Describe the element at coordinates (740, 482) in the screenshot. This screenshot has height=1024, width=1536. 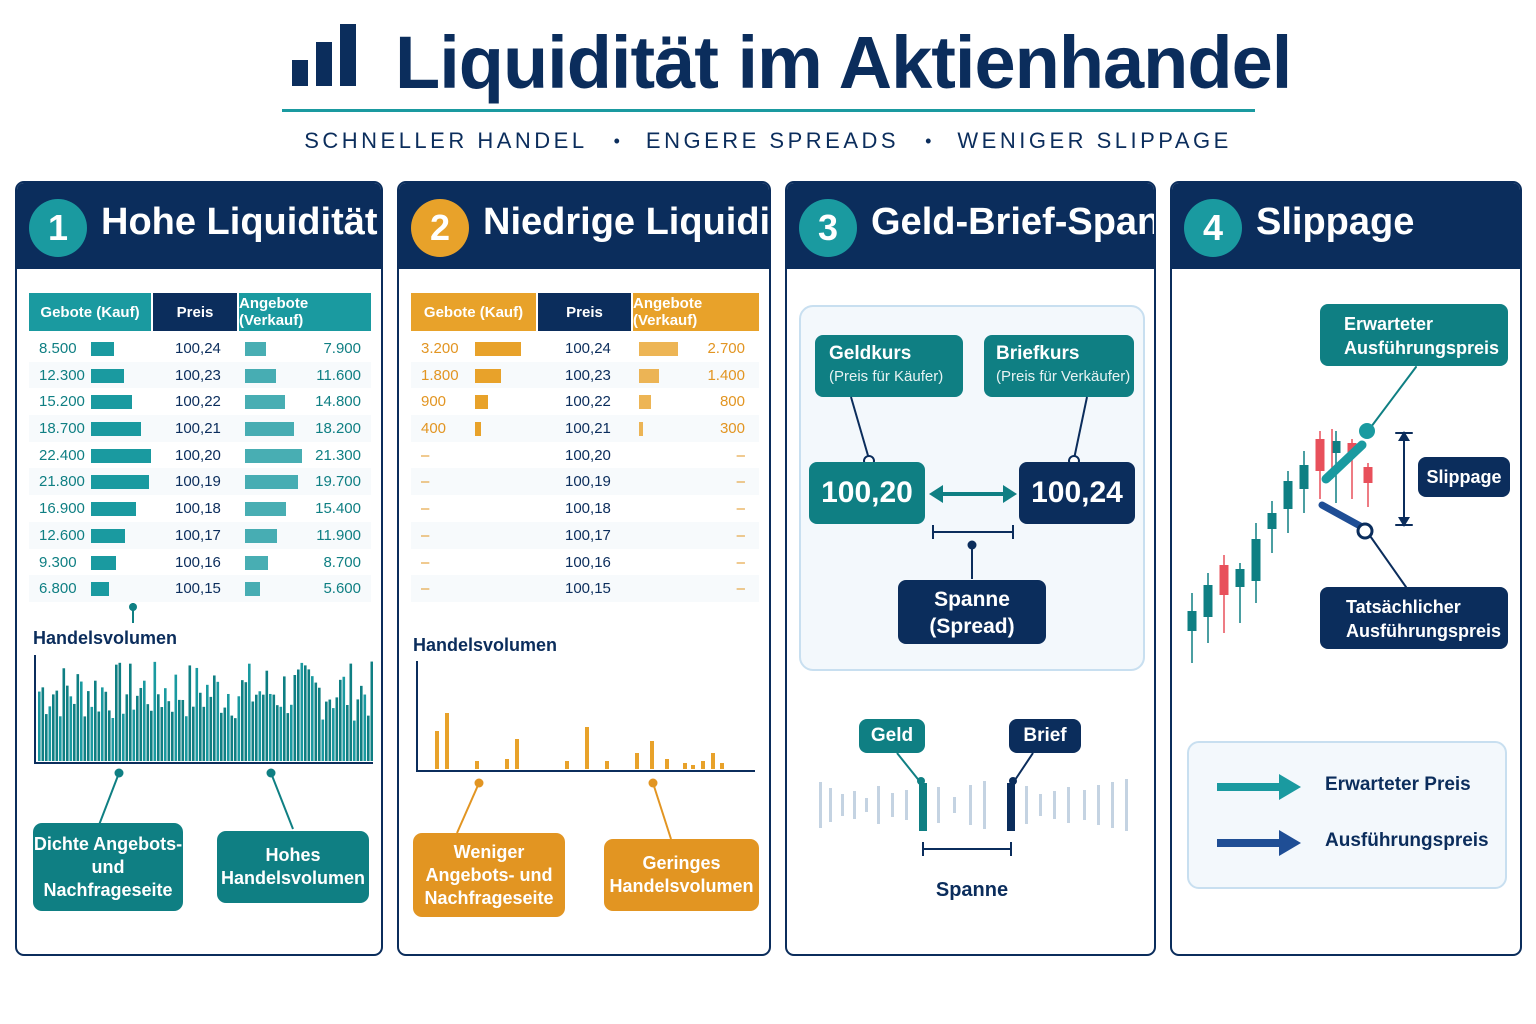
I see `ask-volume: –` at that location.